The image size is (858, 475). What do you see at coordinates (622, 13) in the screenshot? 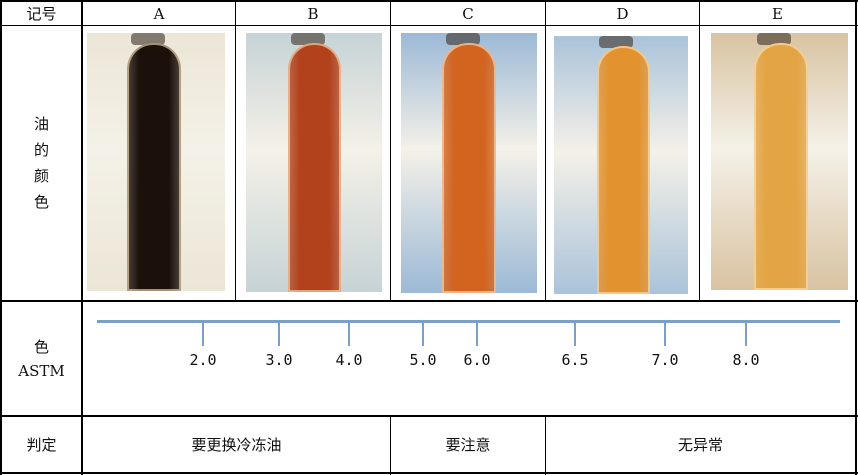
I see `header-sample-d: D` at bounding box center [622, 13].